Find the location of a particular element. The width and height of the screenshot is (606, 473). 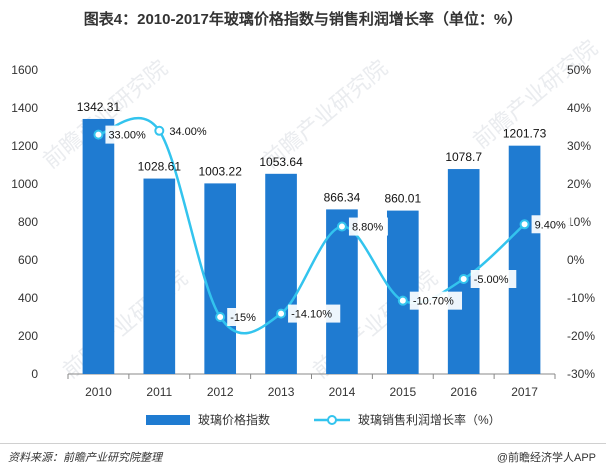

line-value-label: 8.80% is located at coordinates (367, 228).